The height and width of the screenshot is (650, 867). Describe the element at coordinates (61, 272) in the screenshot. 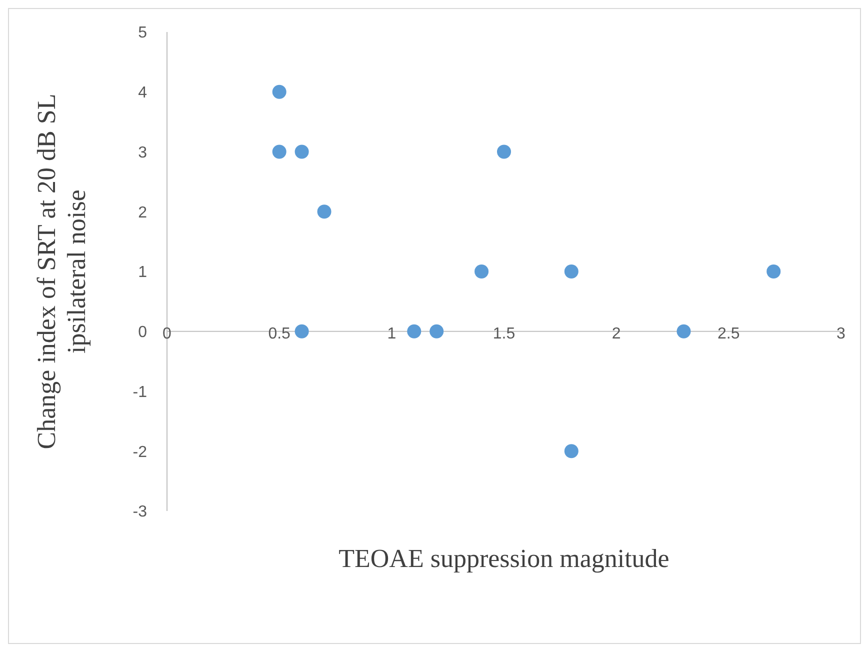

I see `y-axis-title: Change index of SRT at 20 dB SL ipsilateral noise` at that location.